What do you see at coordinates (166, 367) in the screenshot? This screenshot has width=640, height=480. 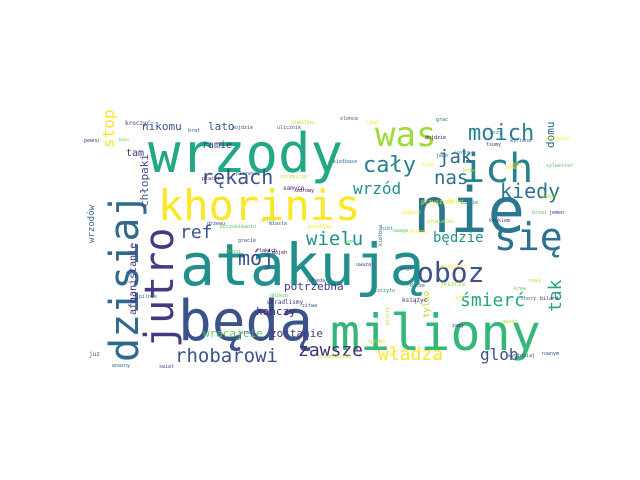 I see `cloud-word: swiat` at bounding box center [166, 367].